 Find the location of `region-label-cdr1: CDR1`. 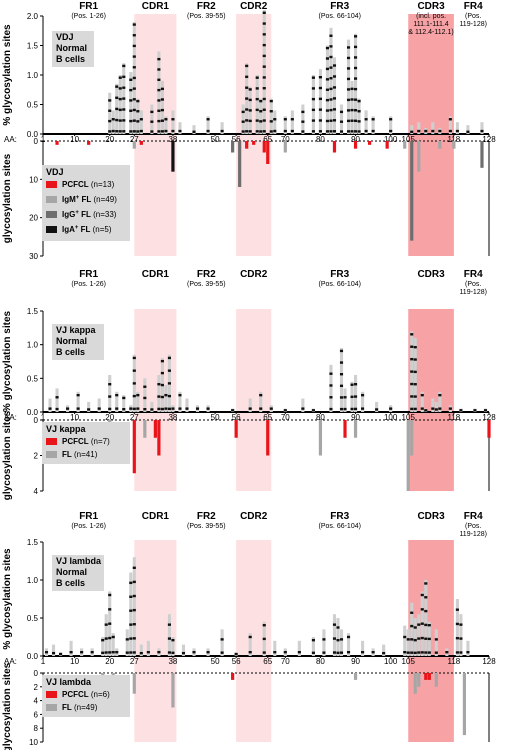

region-label-cdr1: CDR1 is located at coordinates (156, 6).